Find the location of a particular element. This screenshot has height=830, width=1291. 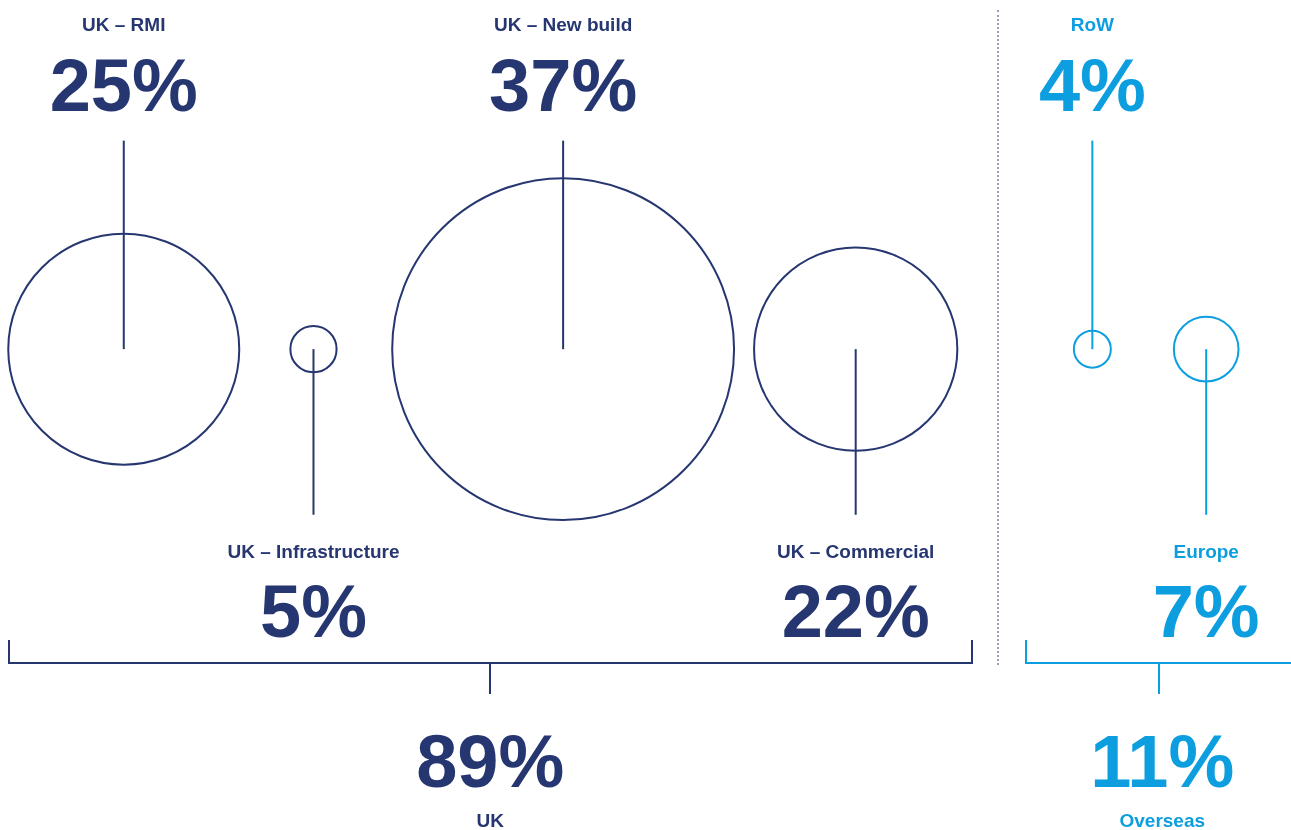

data-label: 5% is located at coordinates (313, 612).